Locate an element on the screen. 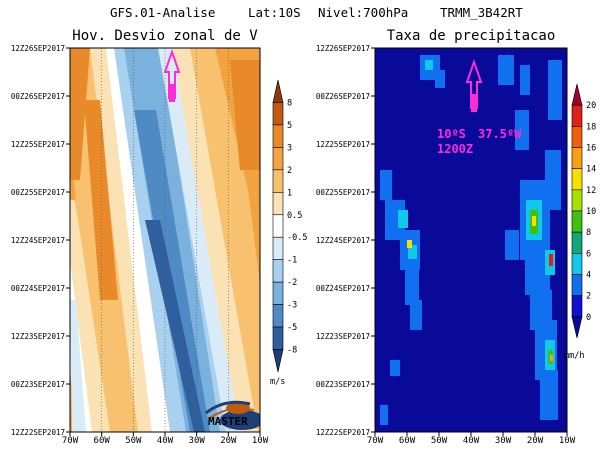 The height and width of the screenshot is (450, 600). colorbar-label: 0 is located at coordinates (588, 318).